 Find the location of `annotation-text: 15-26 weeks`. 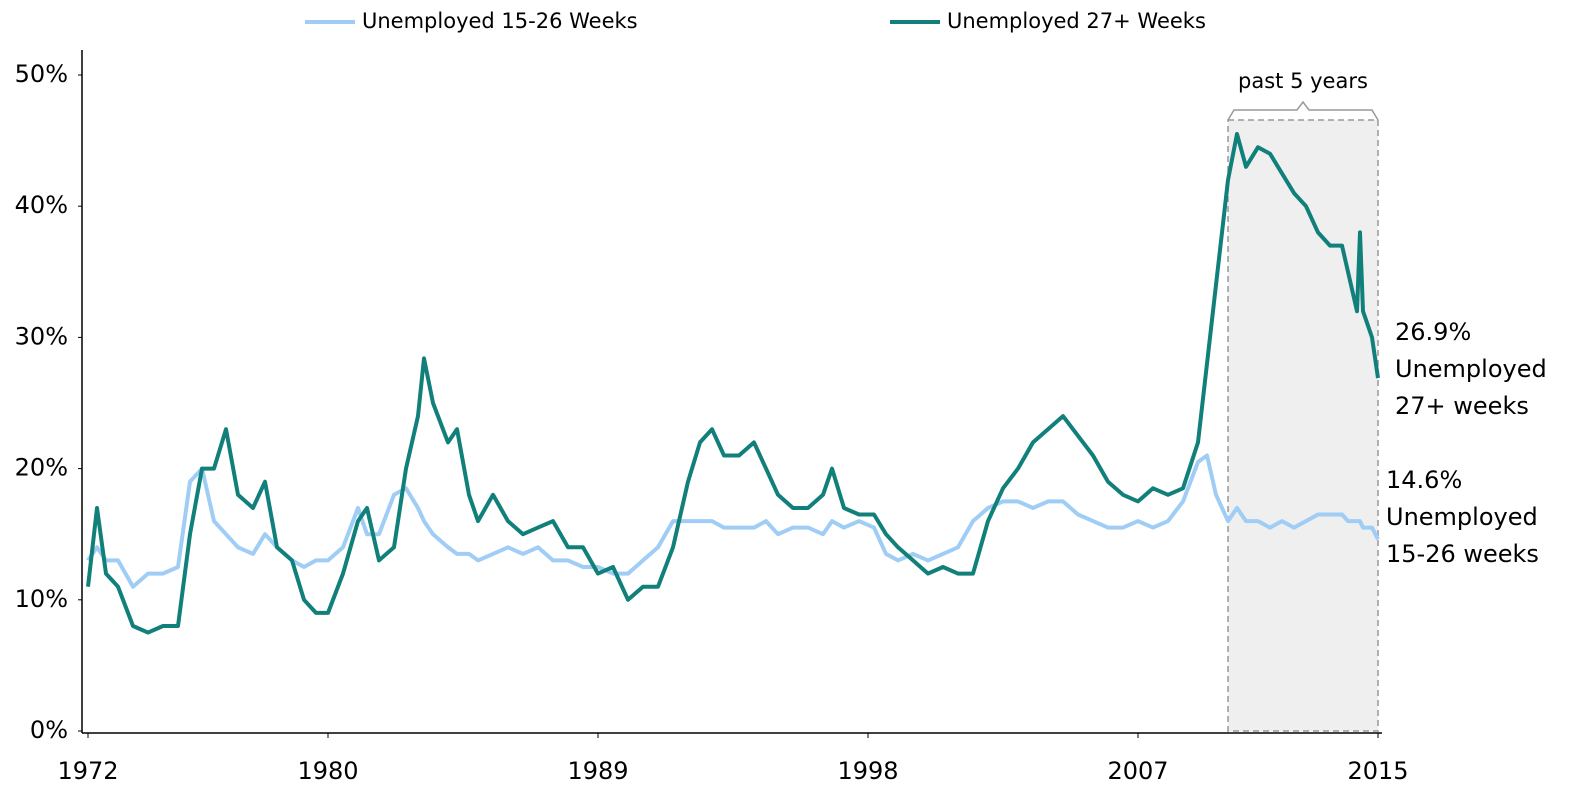

annotation-text: 15-26 weeks is located at coordinates (1462, 554).